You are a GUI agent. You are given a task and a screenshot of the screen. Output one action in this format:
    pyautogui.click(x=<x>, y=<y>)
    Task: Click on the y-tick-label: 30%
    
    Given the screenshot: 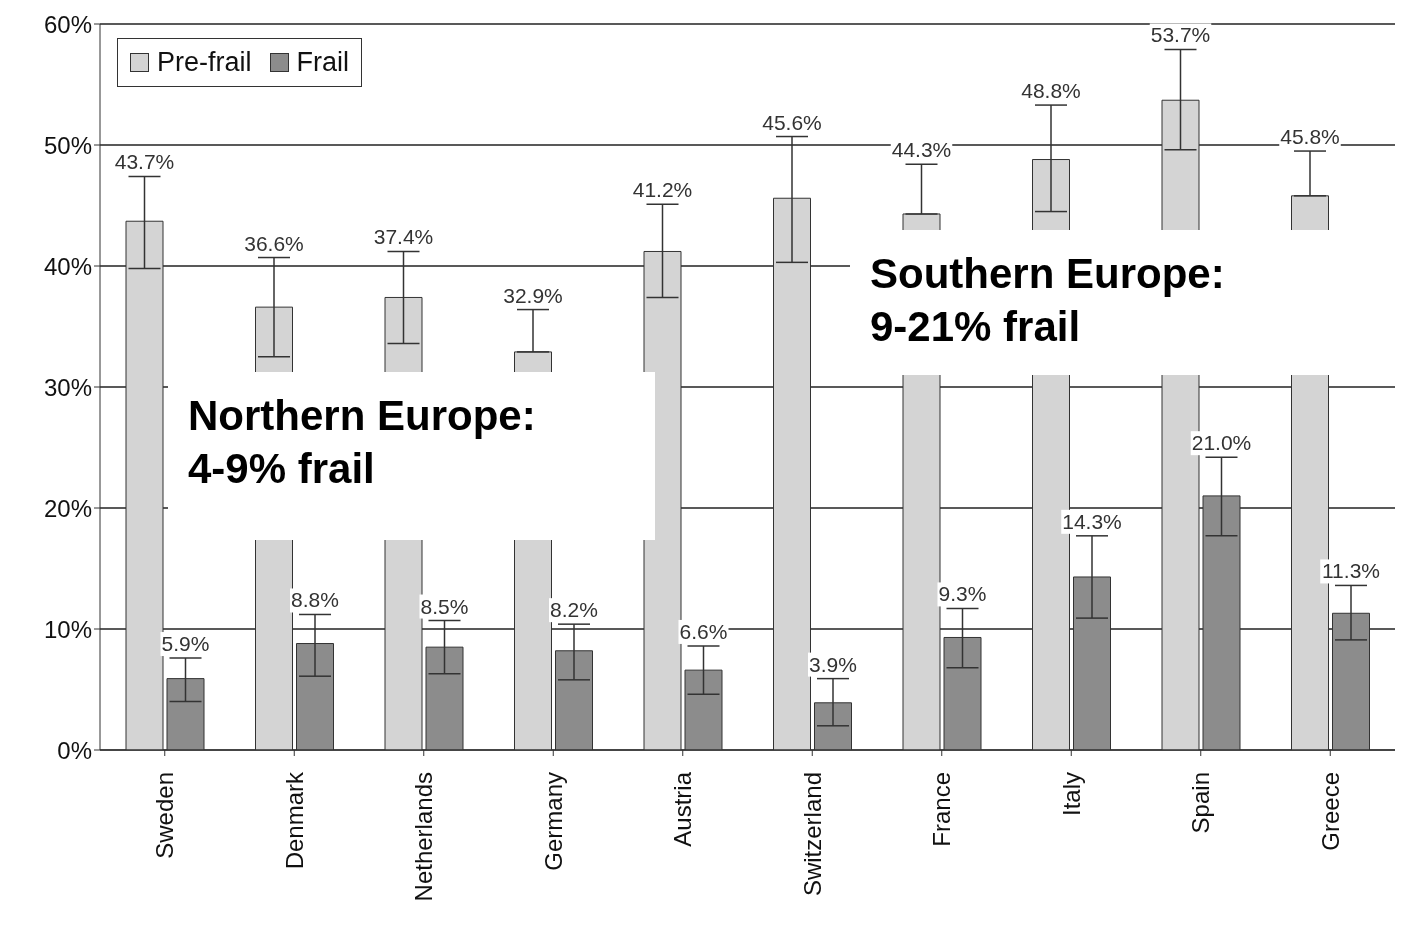 What is the action you would take?
    pyautogui.click(x=67, y=387)
    